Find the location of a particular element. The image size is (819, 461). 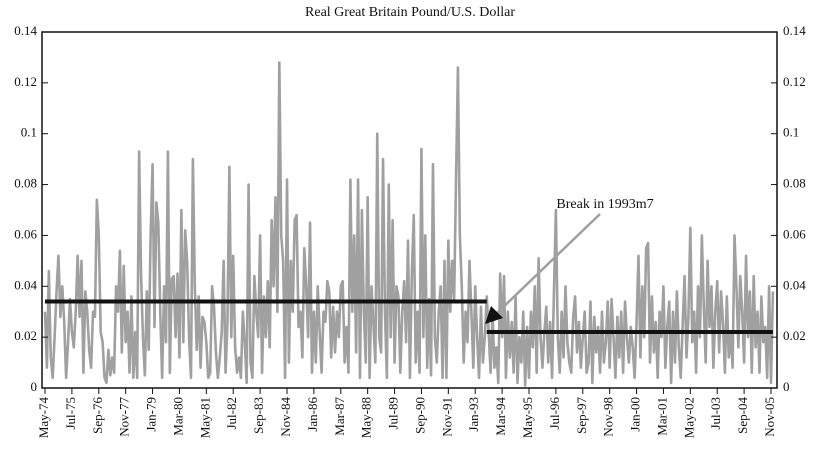

x-tick-label: Jan-93 is located at coordinates (473, 414).